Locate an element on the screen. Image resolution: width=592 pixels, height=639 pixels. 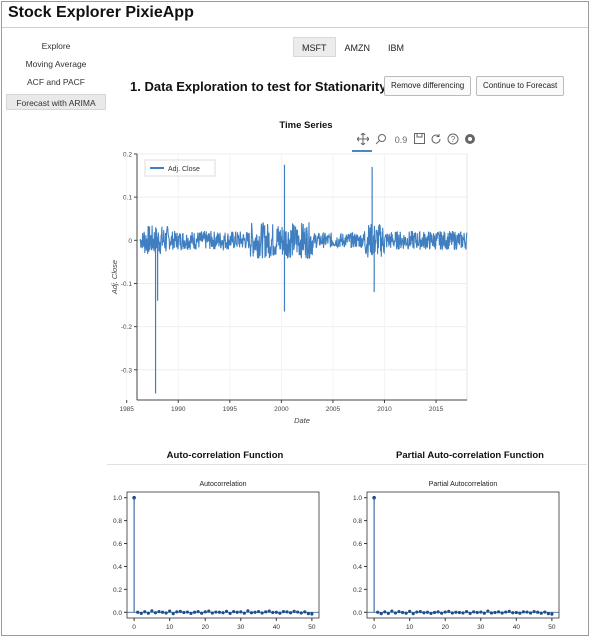
remove-differencing-button: Remove differencing is located at coordinates (428, 86).